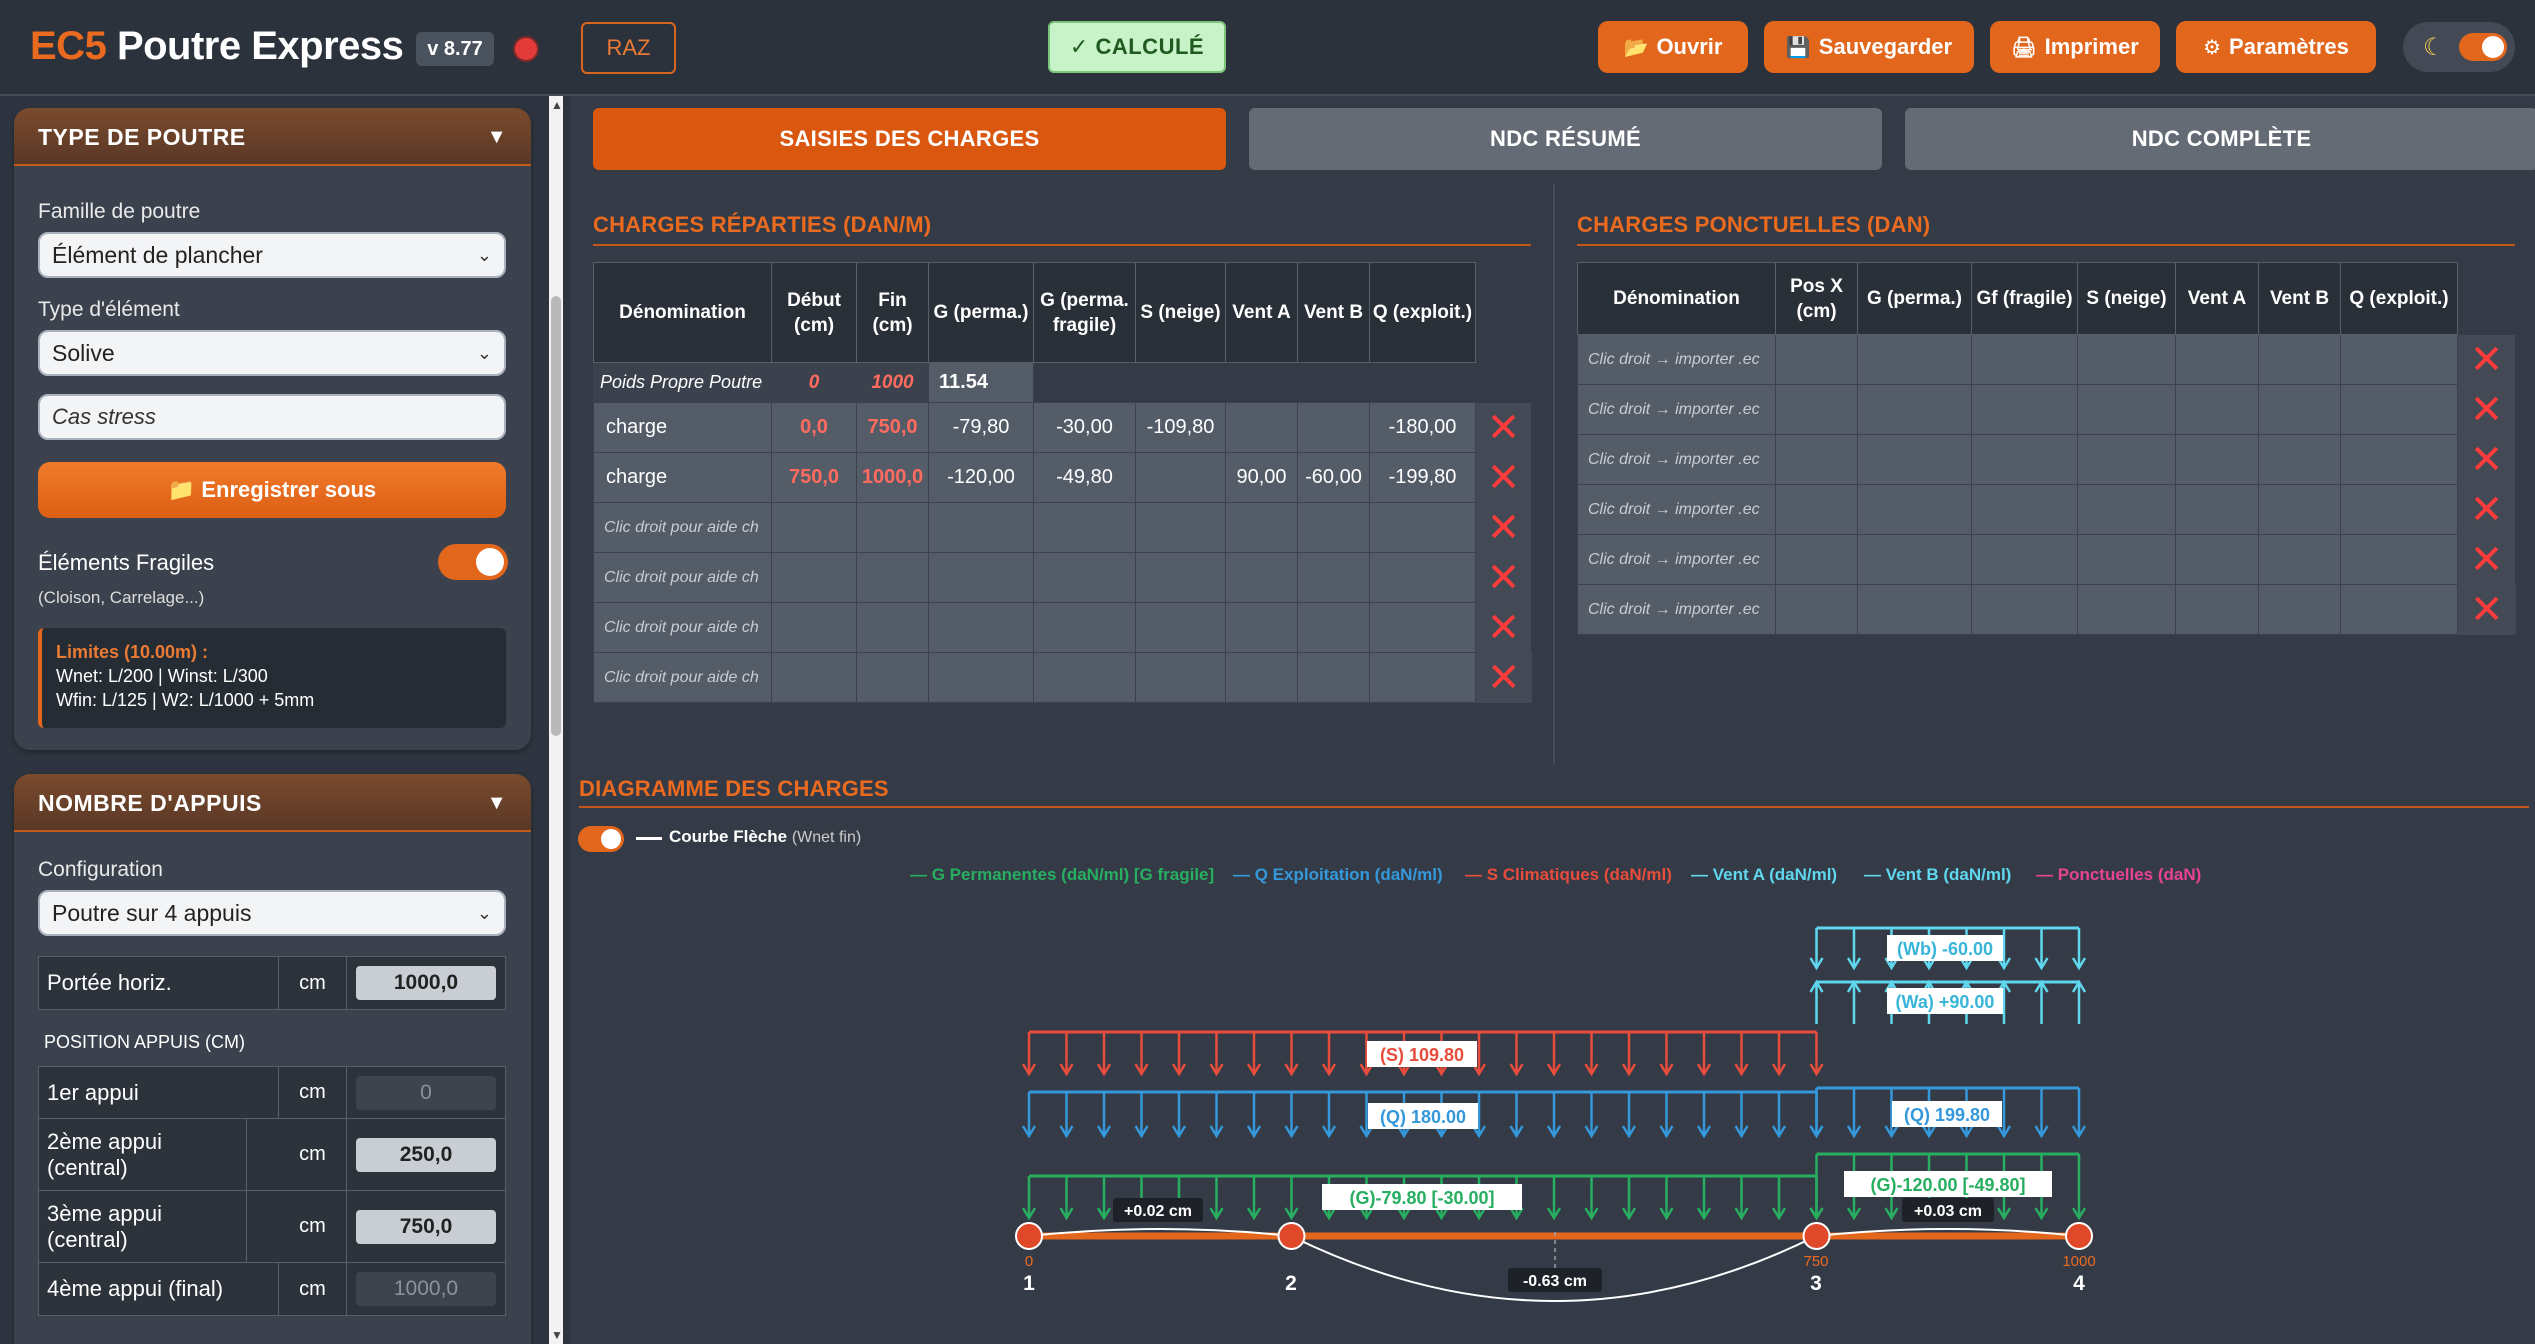 Image resolution: width=2535 pixels, height=1344 pixels. Describe the element at coordinates (1636, 48) in the screenshot. I see `folder-icon: 📂` at that location.